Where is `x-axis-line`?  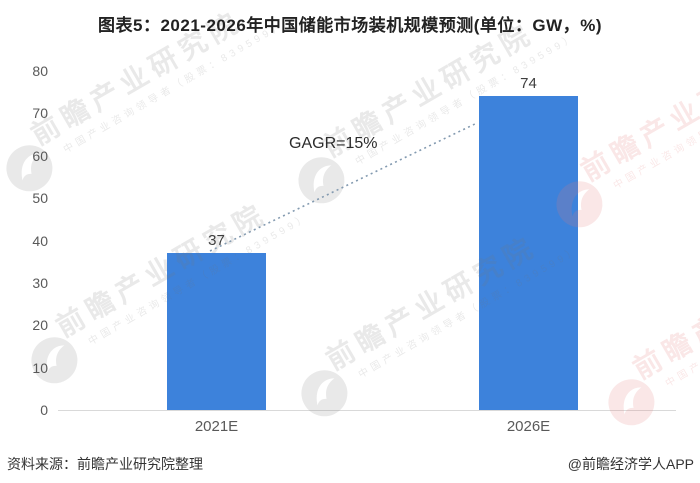
x-axis-line is located at coordinates (367, 410).